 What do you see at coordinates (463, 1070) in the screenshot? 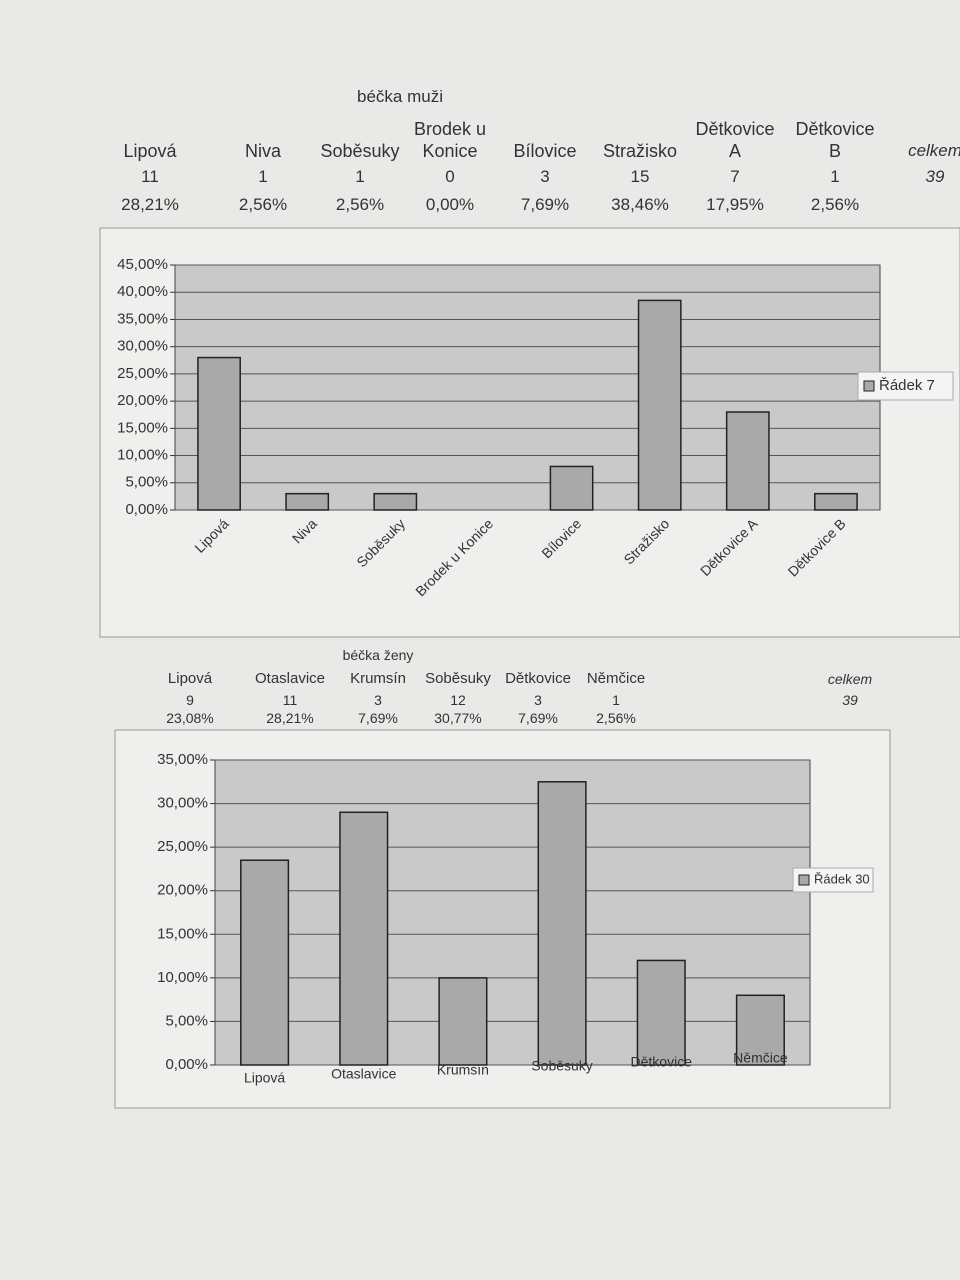
I see `x-tick-label: Krumsín` at bounding box center [463, 1070].